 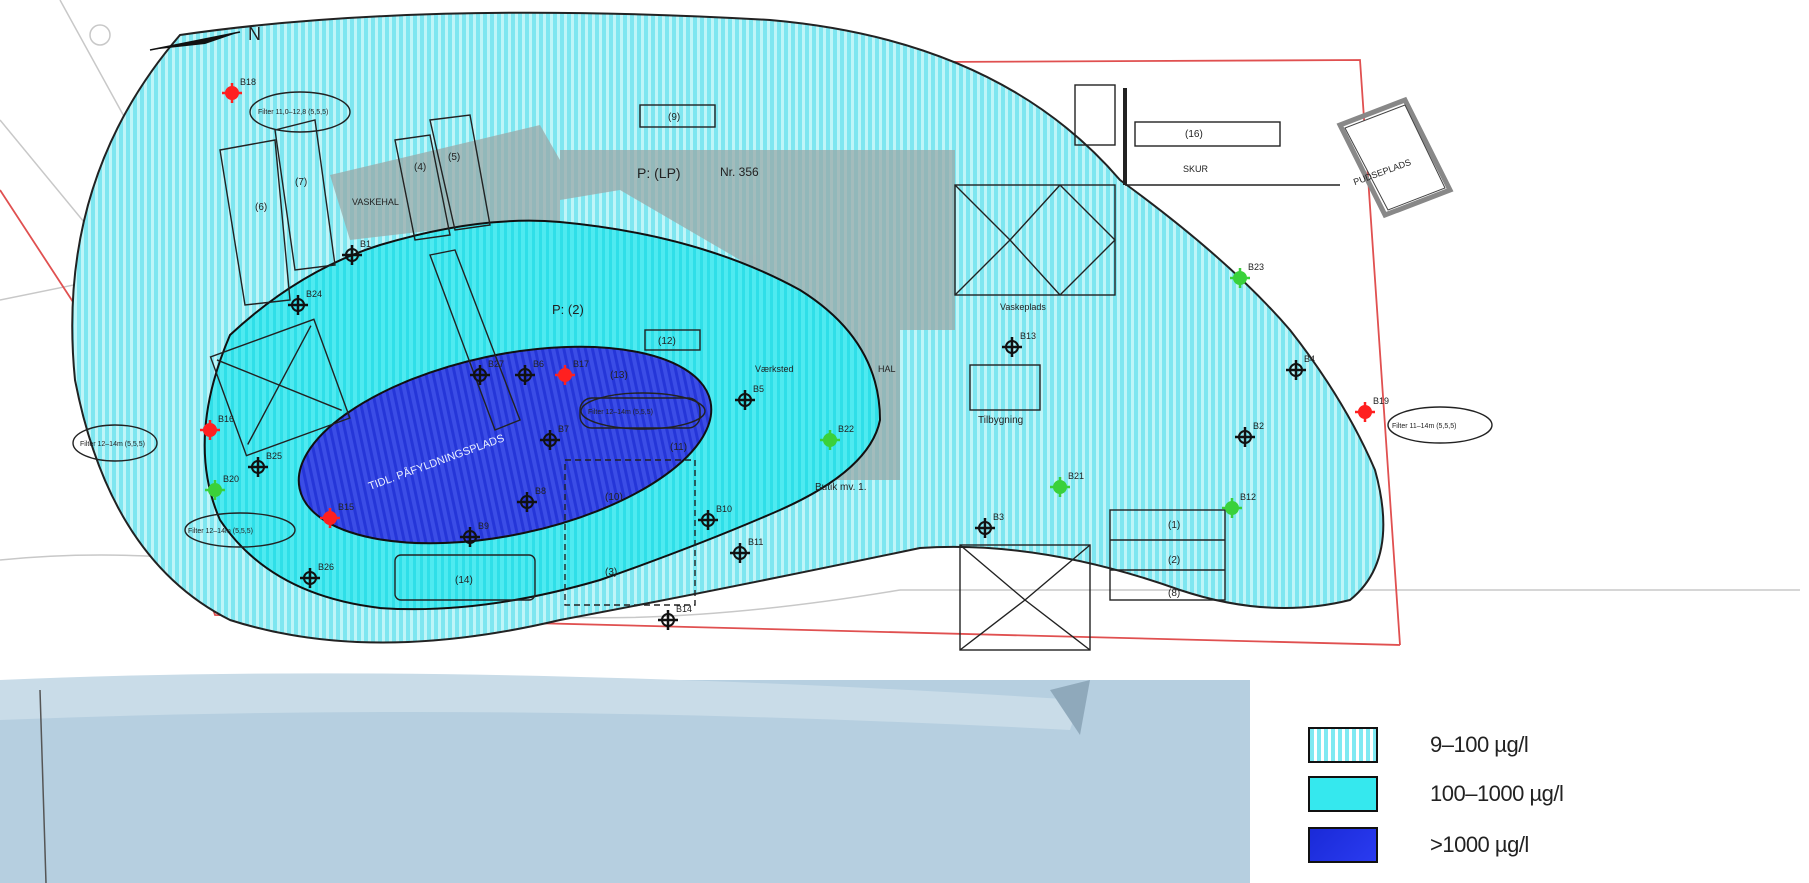 I want to click on well-marker: B1, so click(x=356, y=252).